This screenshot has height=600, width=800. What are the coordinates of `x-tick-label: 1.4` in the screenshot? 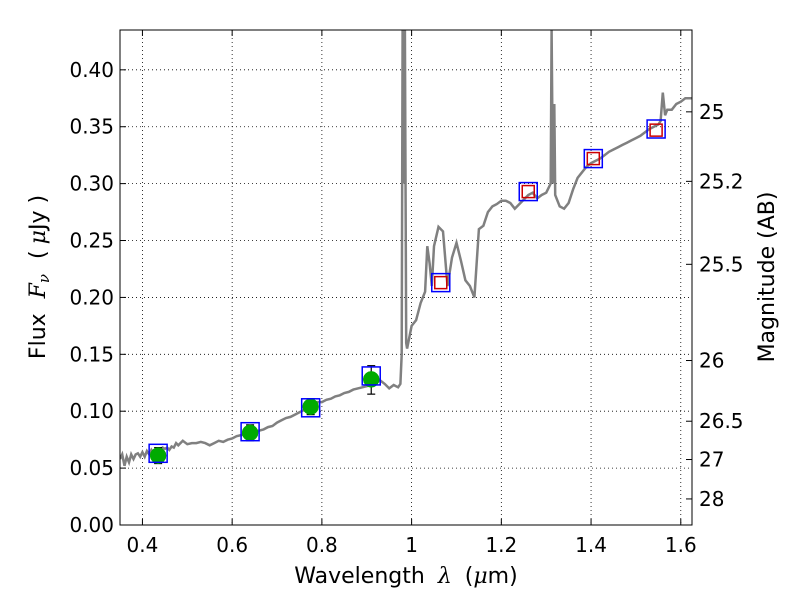 It's located at (591, 545).